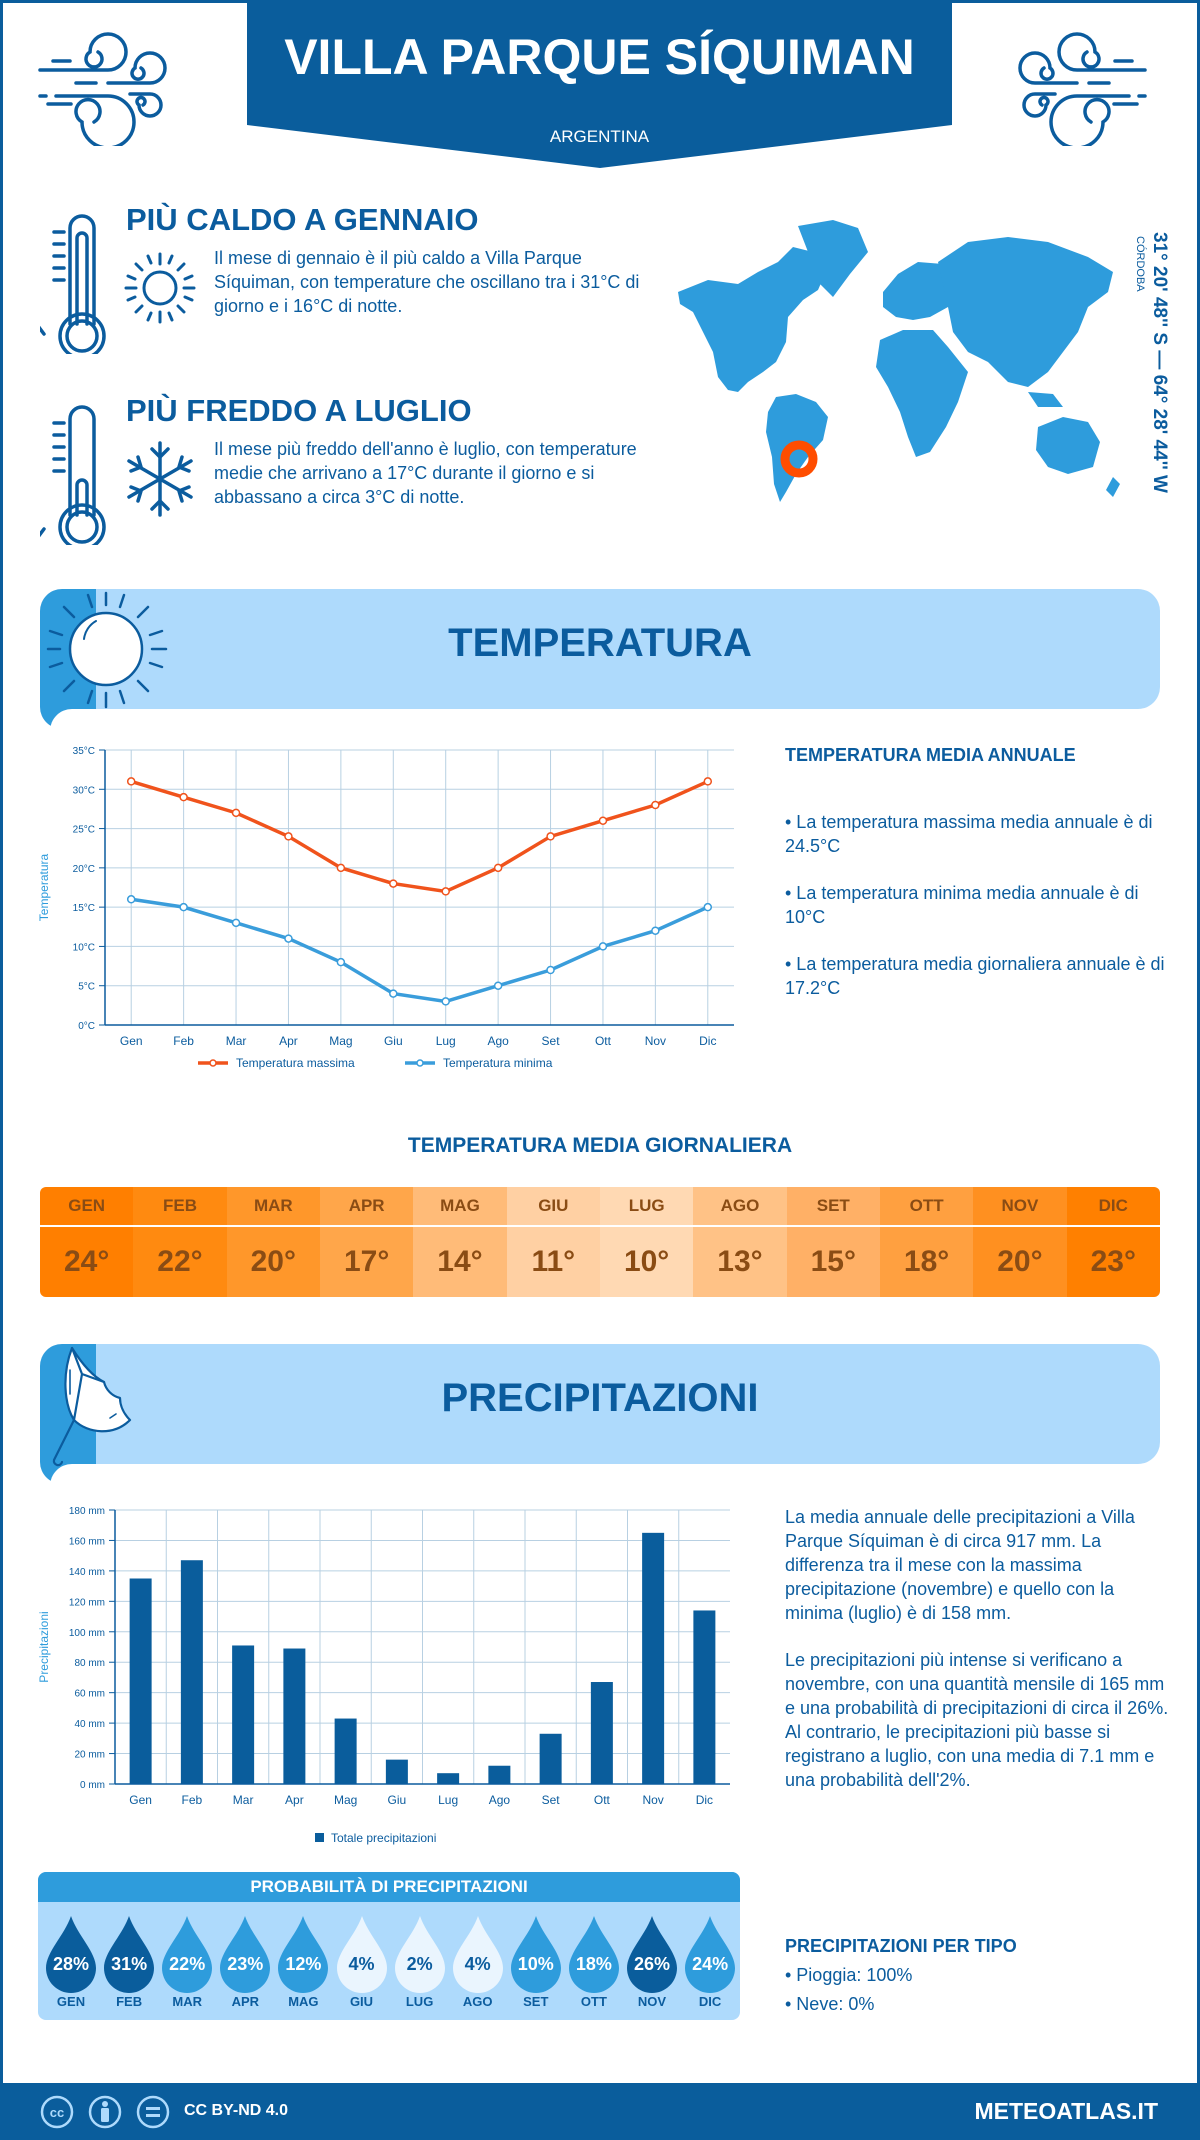  I want to click on probability-value: 18%, so click(593, 1964).